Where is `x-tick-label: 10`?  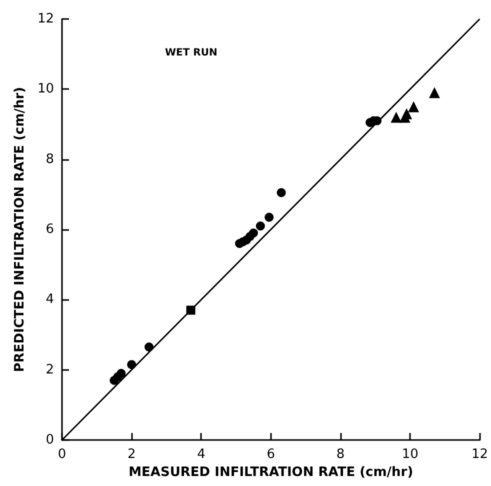 x-tick-label: 10 is located at coordinates (410, 454).